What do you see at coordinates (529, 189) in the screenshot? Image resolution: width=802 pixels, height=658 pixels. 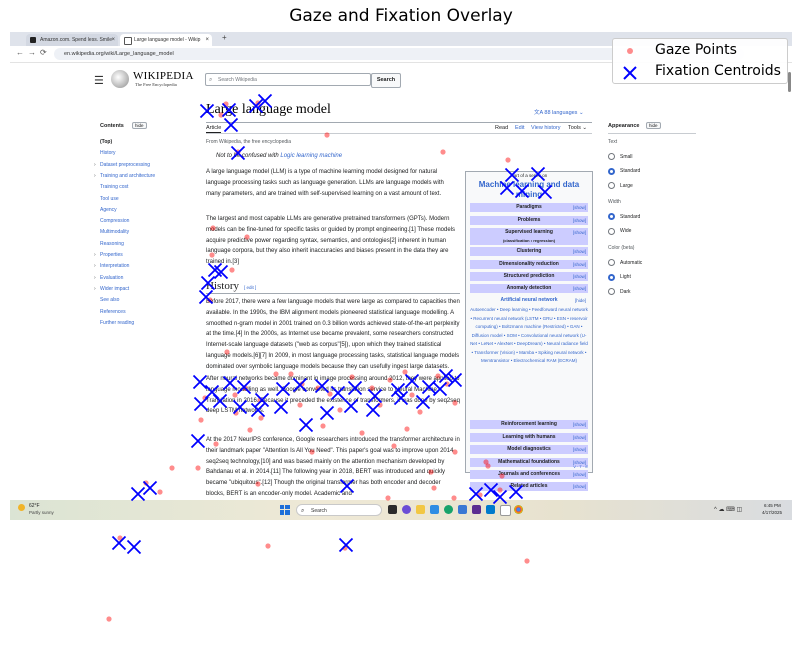 I see `navbox-title: Machine learning and data mining` at bounding box center [529, 189].